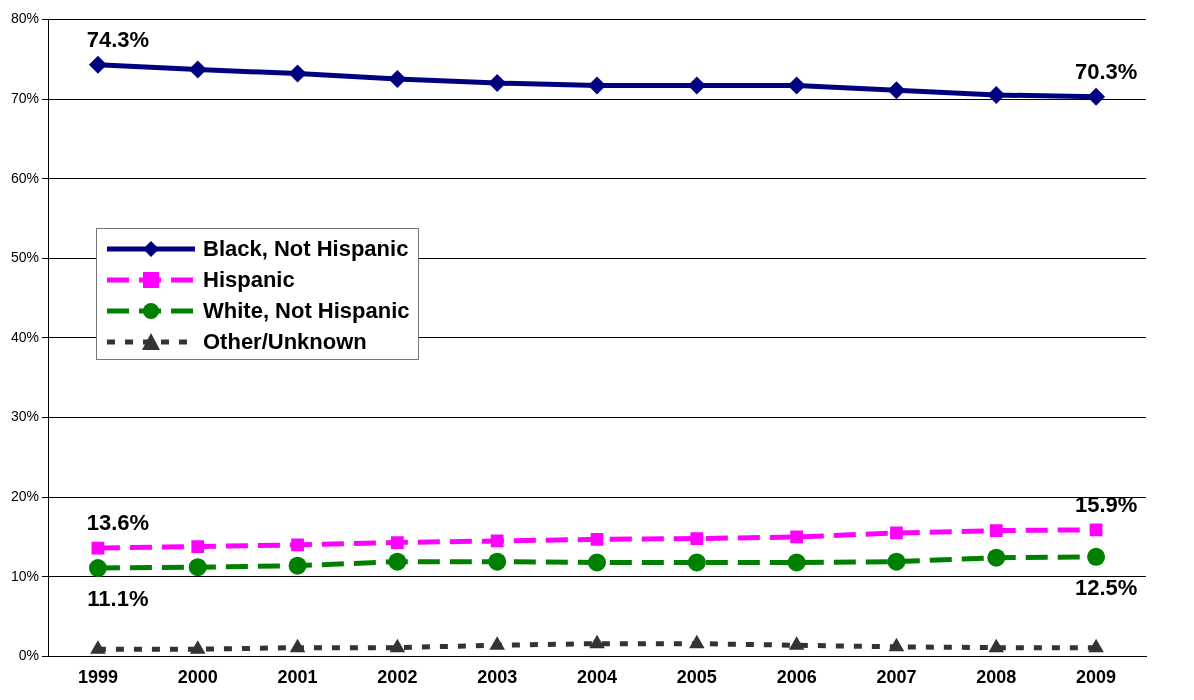  What do you see at coordinates (306, 248) in the screenshot?
I see `legend-label: Black, Not Hispanic` at bounding box center [306, 248].